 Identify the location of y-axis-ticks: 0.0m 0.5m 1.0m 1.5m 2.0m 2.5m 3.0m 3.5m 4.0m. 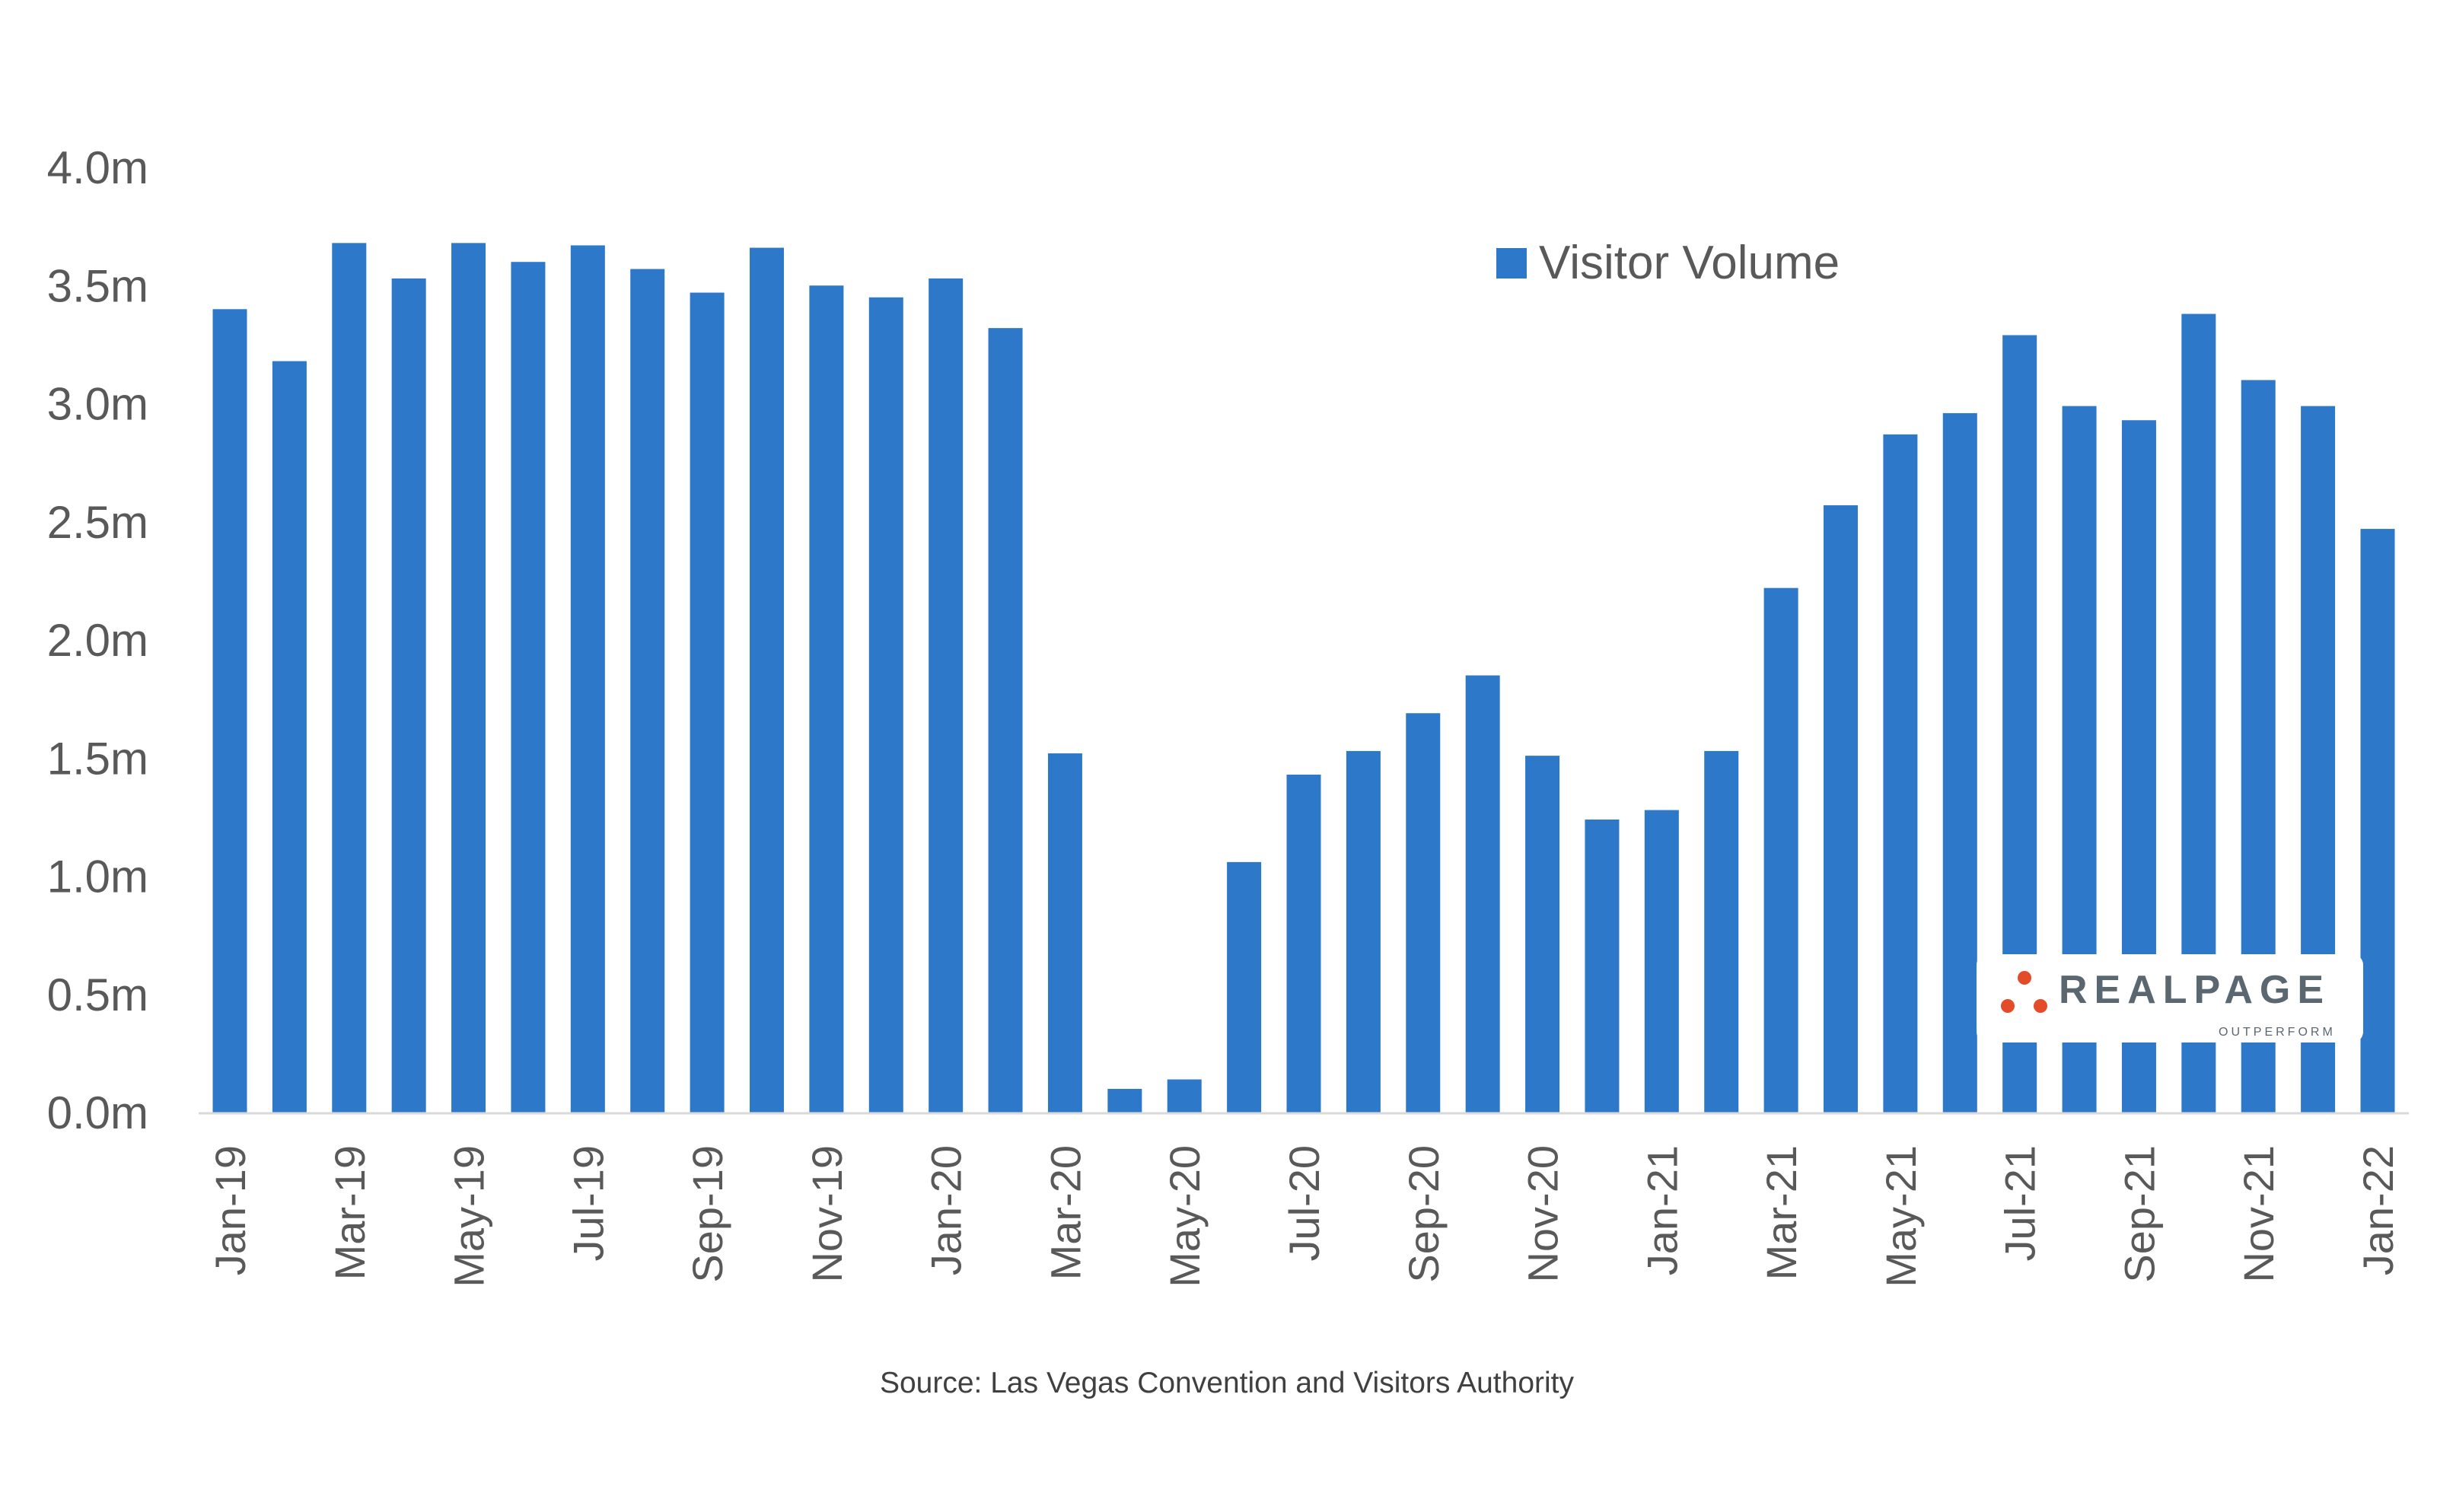
(97, 640).